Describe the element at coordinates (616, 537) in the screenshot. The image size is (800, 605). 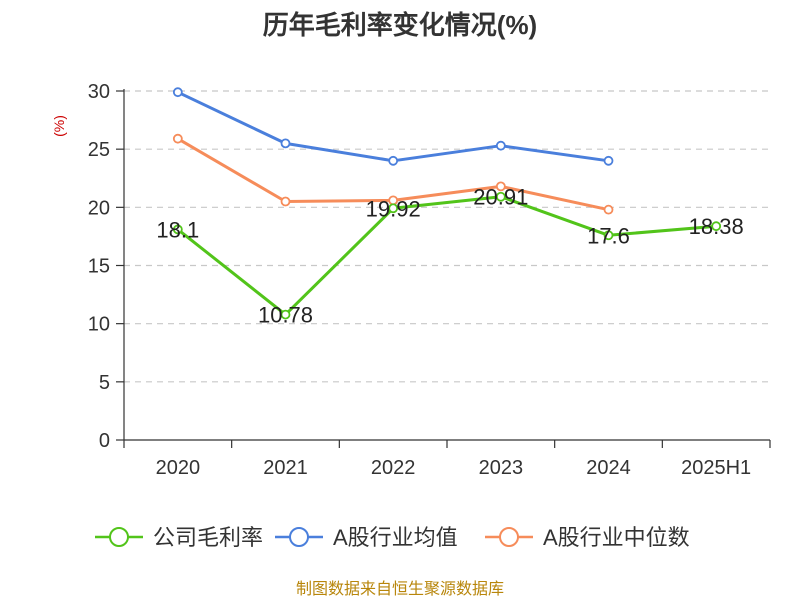
I see `legend-label-2: A股行业中位数` at that location.